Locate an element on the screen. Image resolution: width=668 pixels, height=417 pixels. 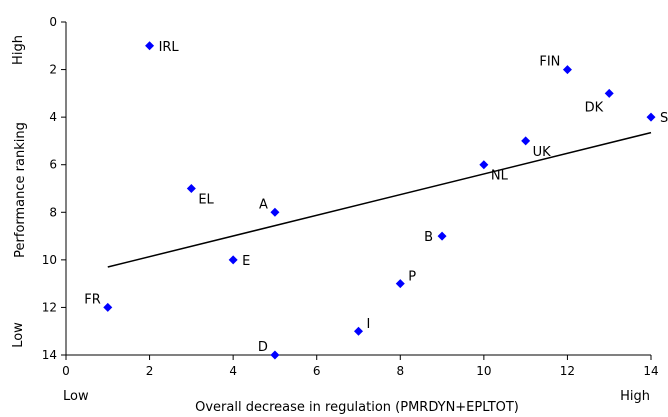
y-tick-label: 14 is located at coordinates (49, 355).